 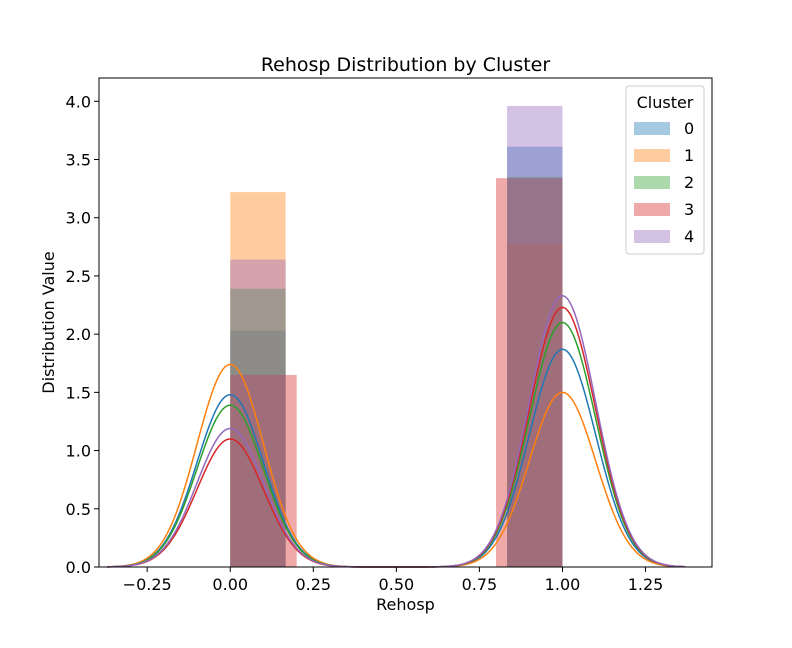 I want to click on y-tick-label: 1.5, so click(x=78, y=392).